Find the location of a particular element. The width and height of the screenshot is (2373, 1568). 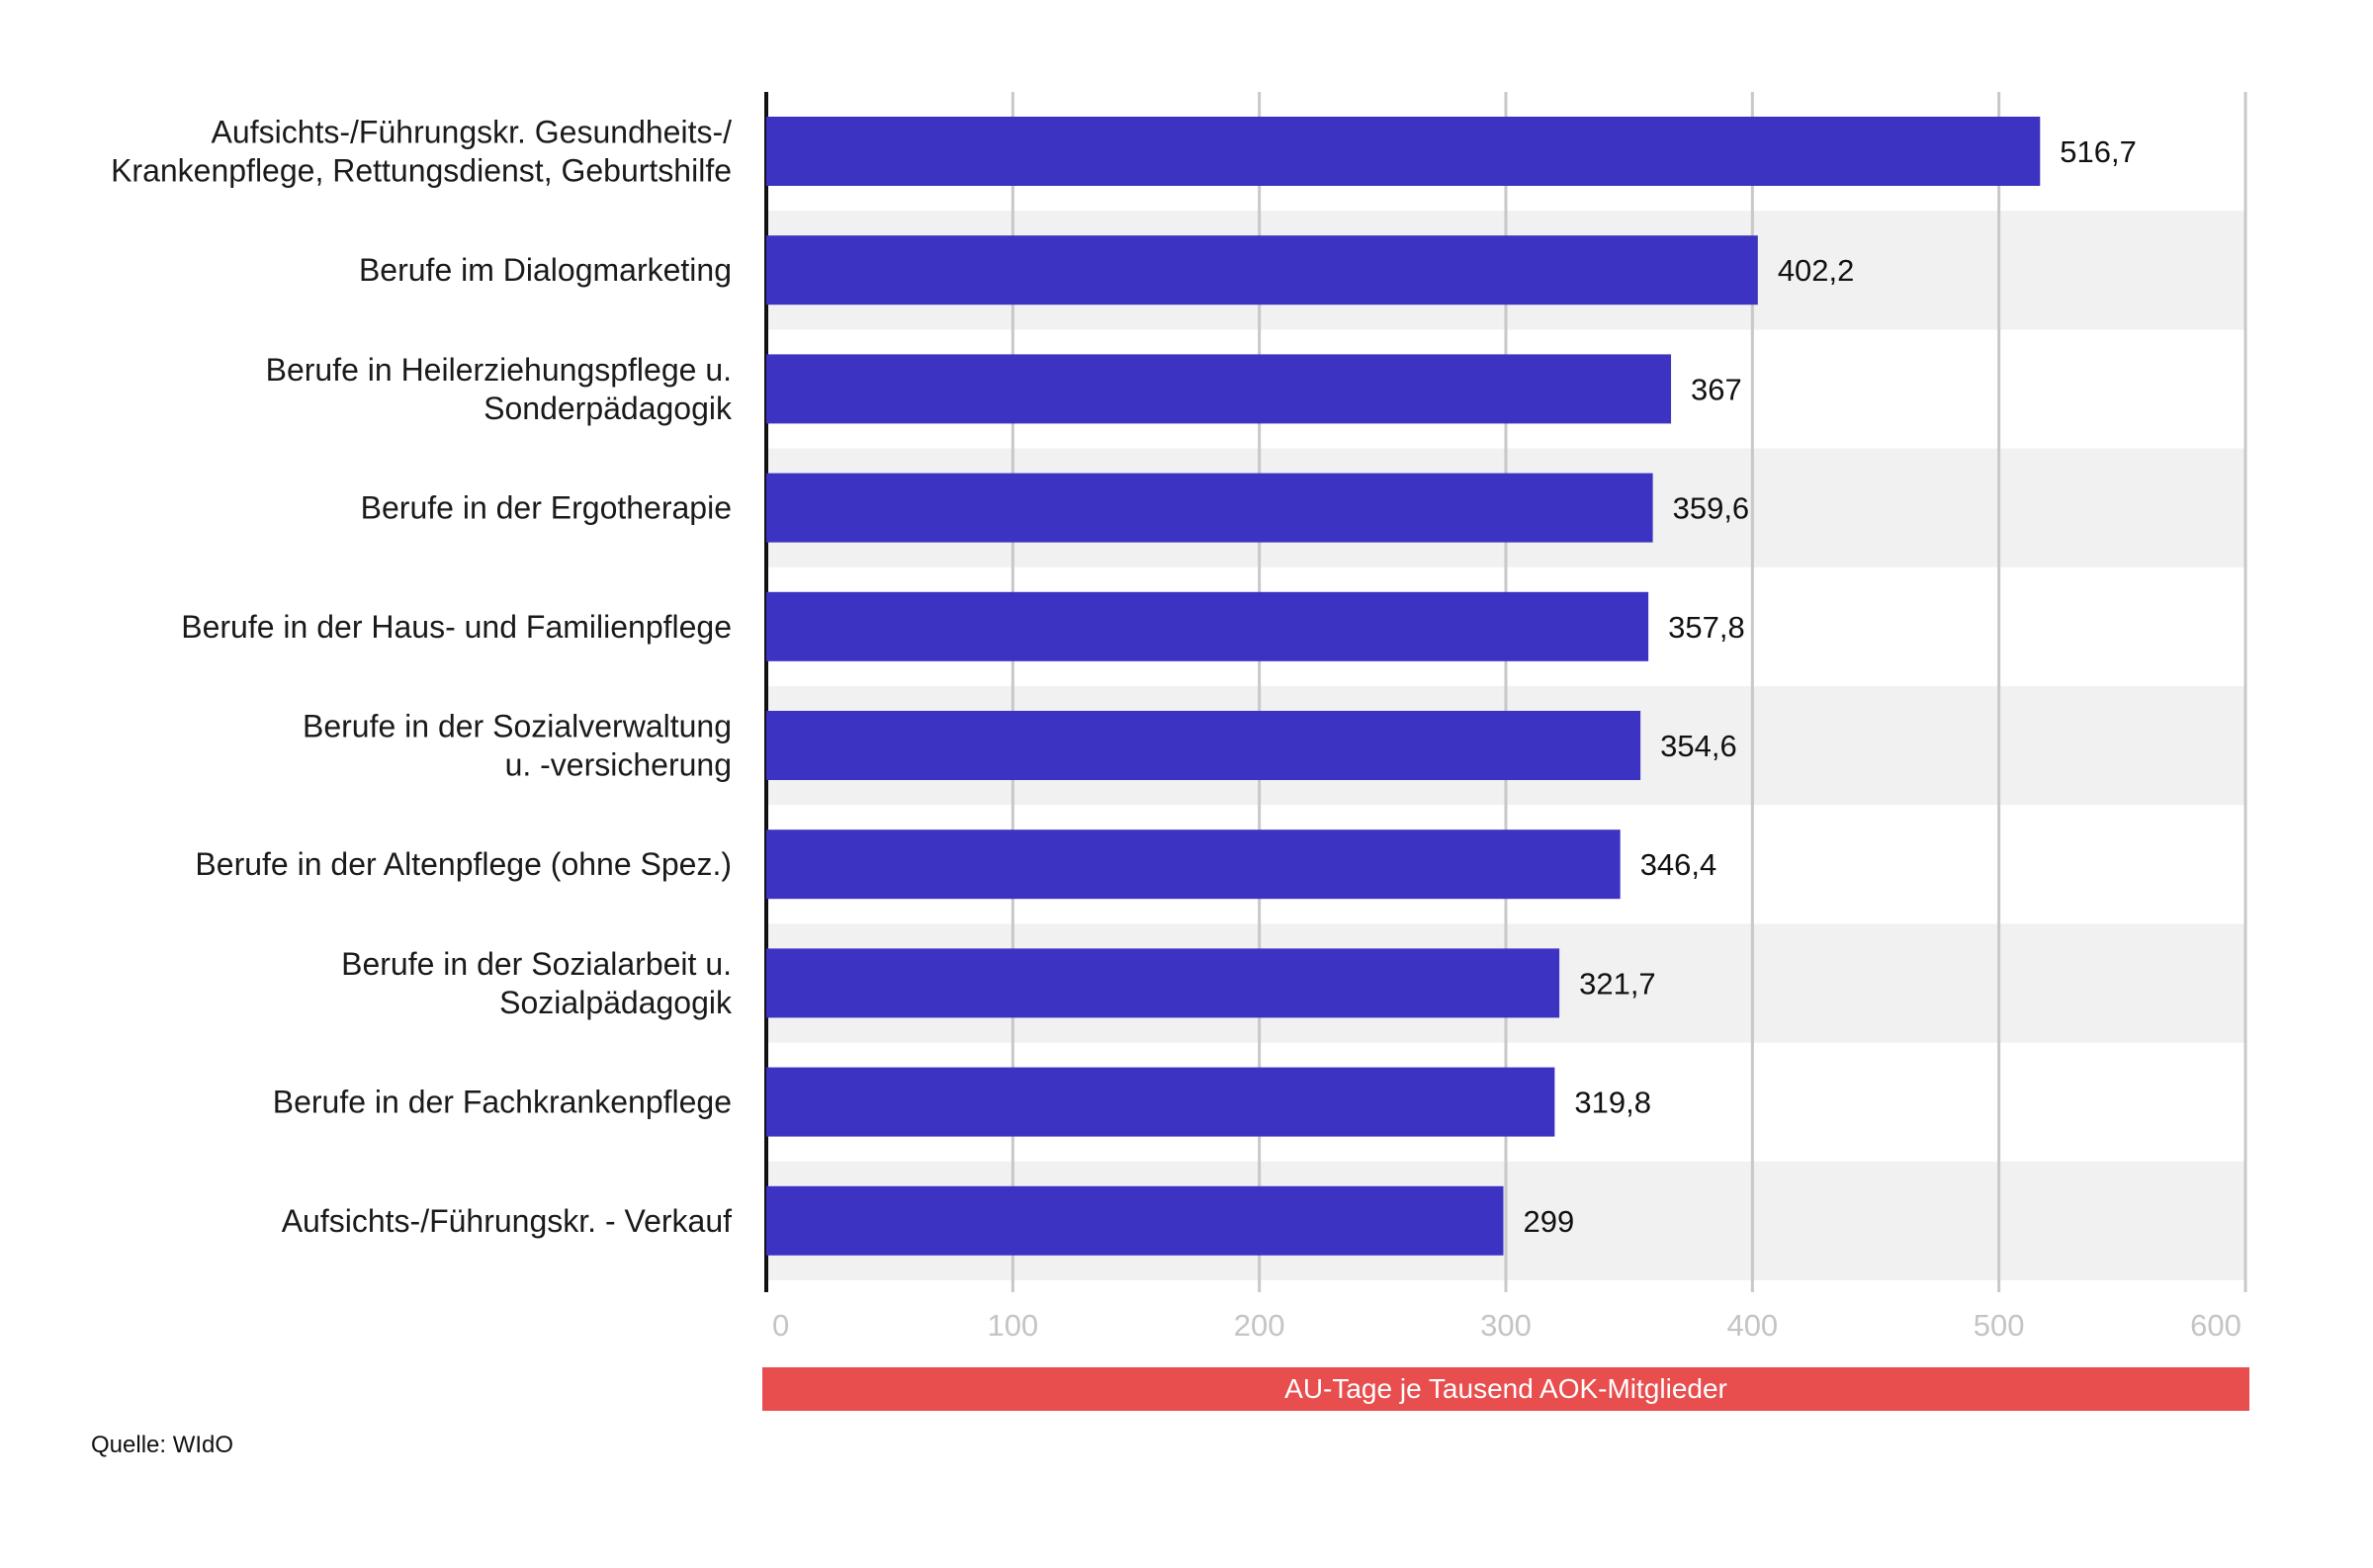

category-label: Aufsichts-/Führungskr. - Verkauf is located at coordinates (507, 1221).